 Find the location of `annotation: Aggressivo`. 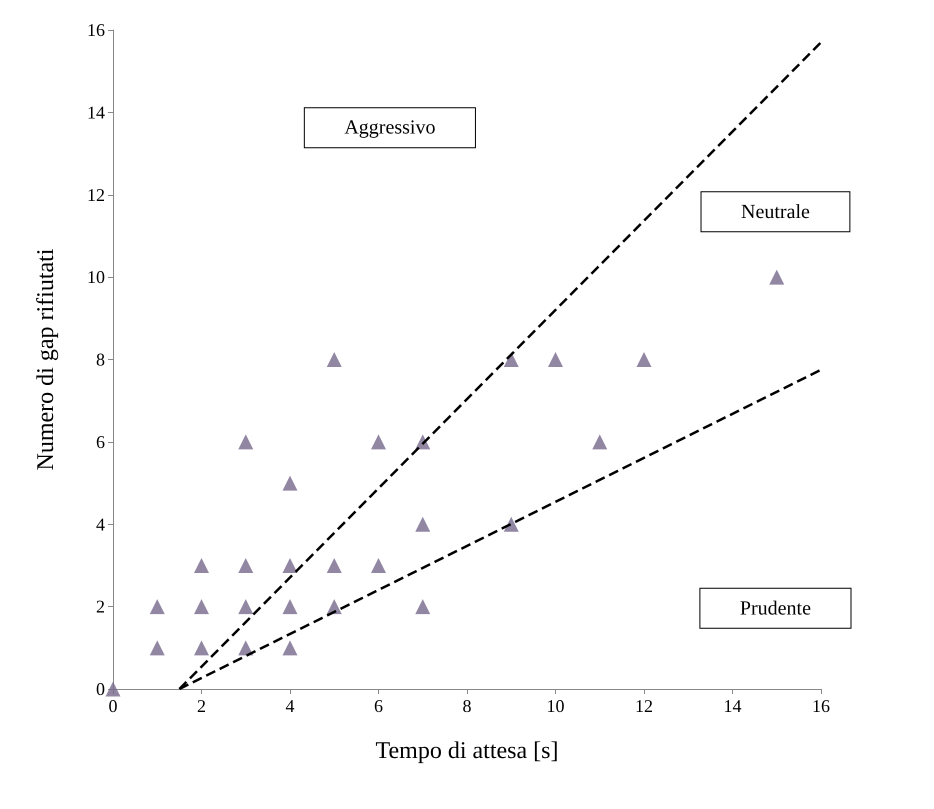

annotation: Aggressivo is located at coordinates (390, 127).